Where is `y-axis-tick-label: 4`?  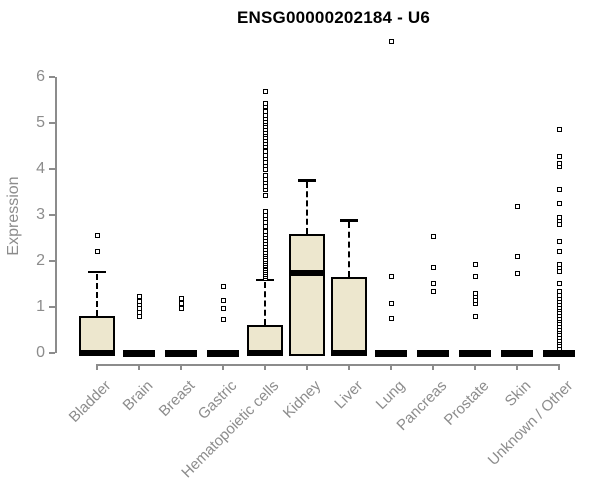 y-axis-tick-label: 4 is located at coordinates (40, 168).